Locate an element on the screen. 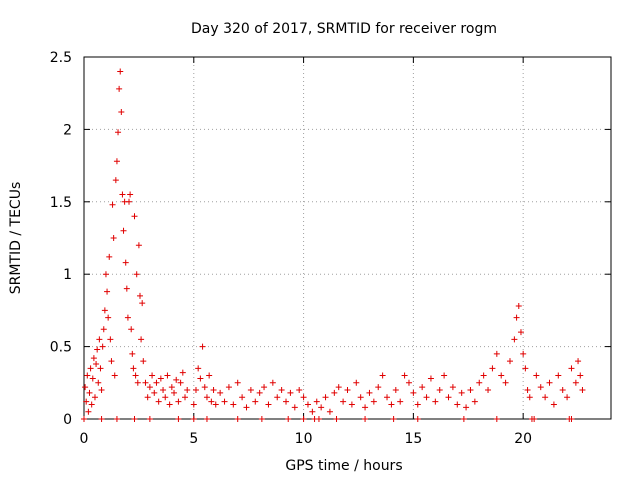 This screenshot has width=640, height=480. x-tick-label: 0 is located at coordinates (84, 439).